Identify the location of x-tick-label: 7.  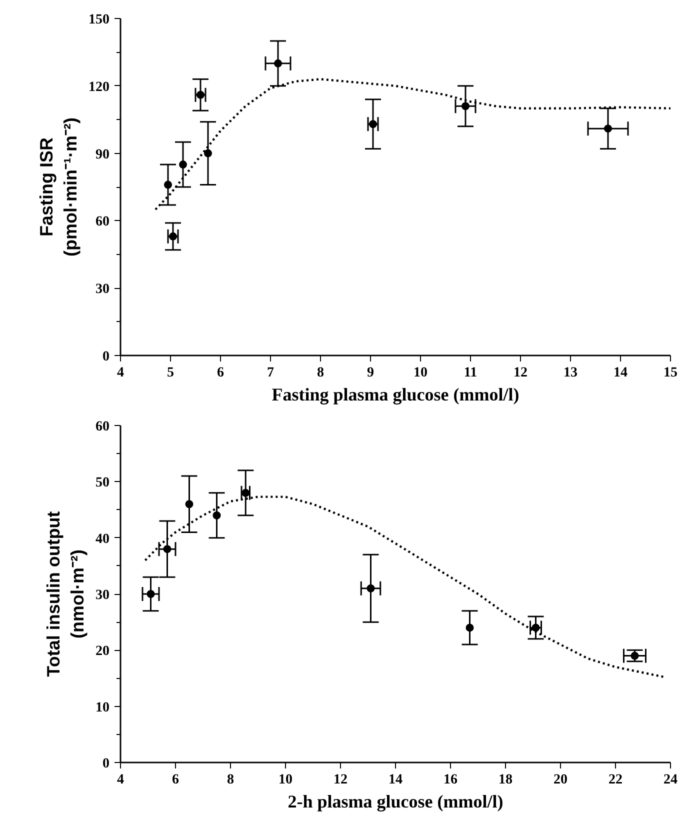
(270, 373).